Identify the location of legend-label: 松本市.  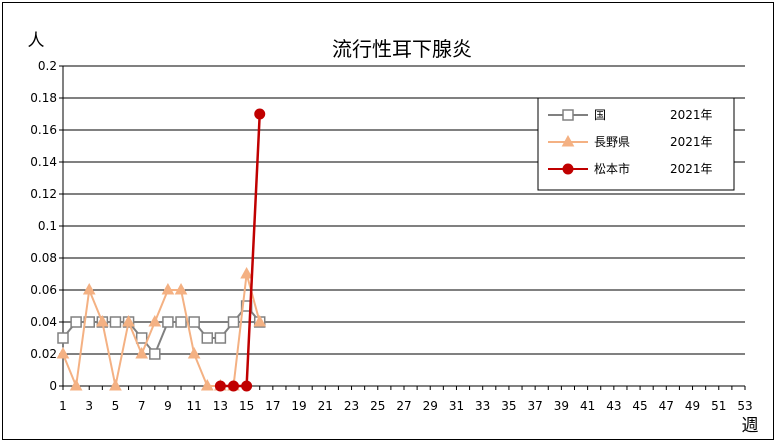
(612, 168).